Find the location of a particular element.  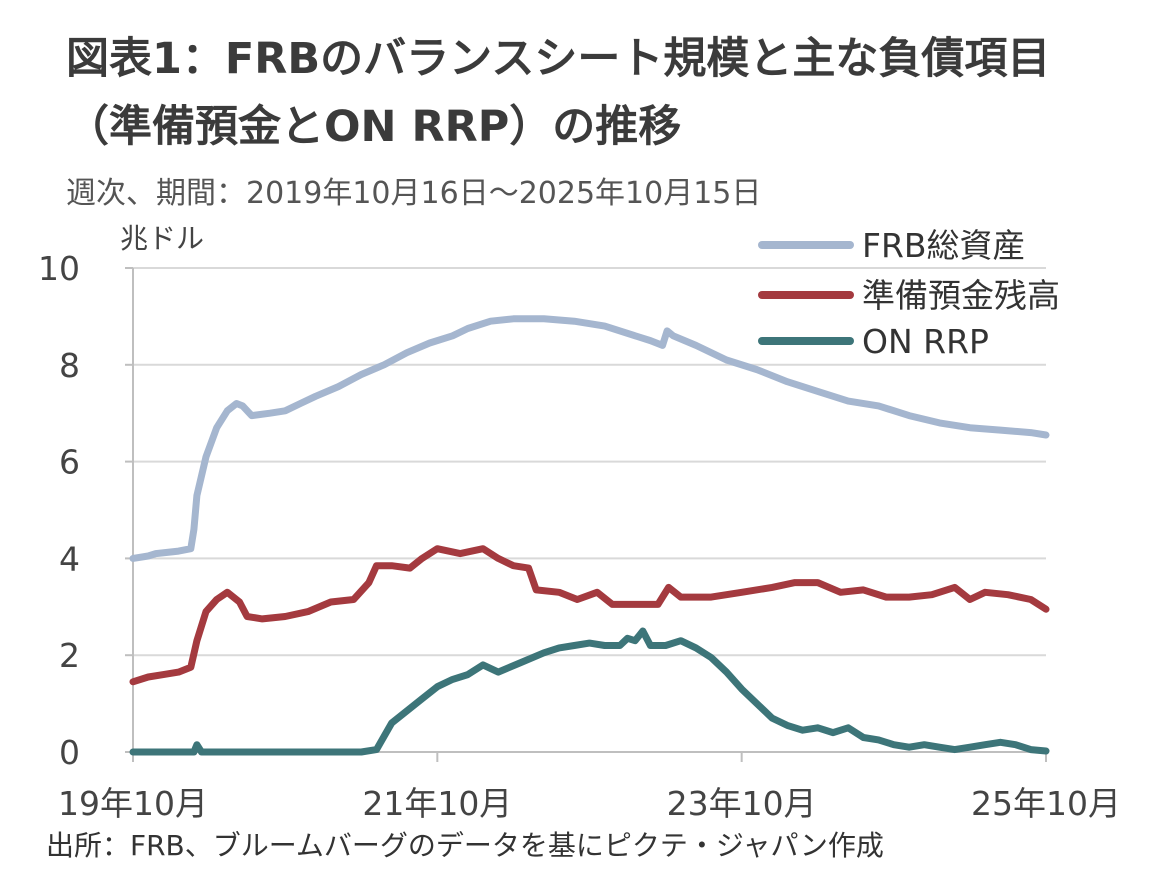

chart-subtitle: 週次、期間：2019年10月16日～2025年10月15日 is located at coordinates (414, 193).